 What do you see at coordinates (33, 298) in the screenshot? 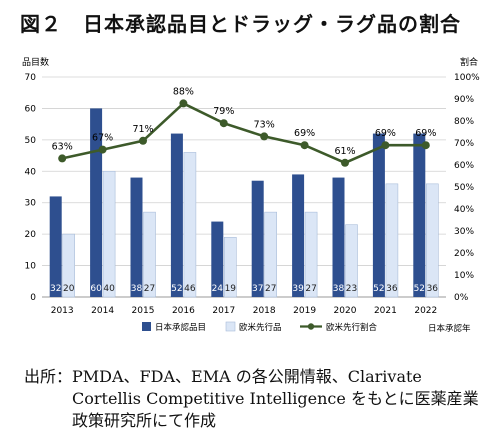
I see `y-tick-label: 0` at bounding box center [33, 298].